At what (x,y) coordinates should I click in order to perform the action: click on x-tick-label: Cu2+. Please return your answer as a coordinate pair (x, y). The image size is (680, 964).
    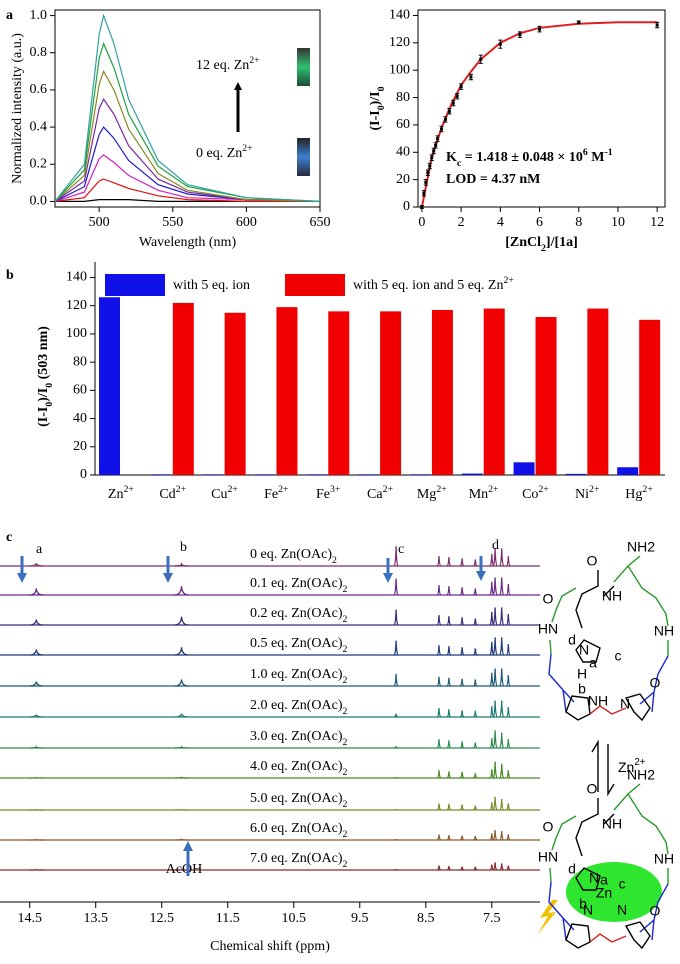
    Looking at the image, I should click on (224, 493).